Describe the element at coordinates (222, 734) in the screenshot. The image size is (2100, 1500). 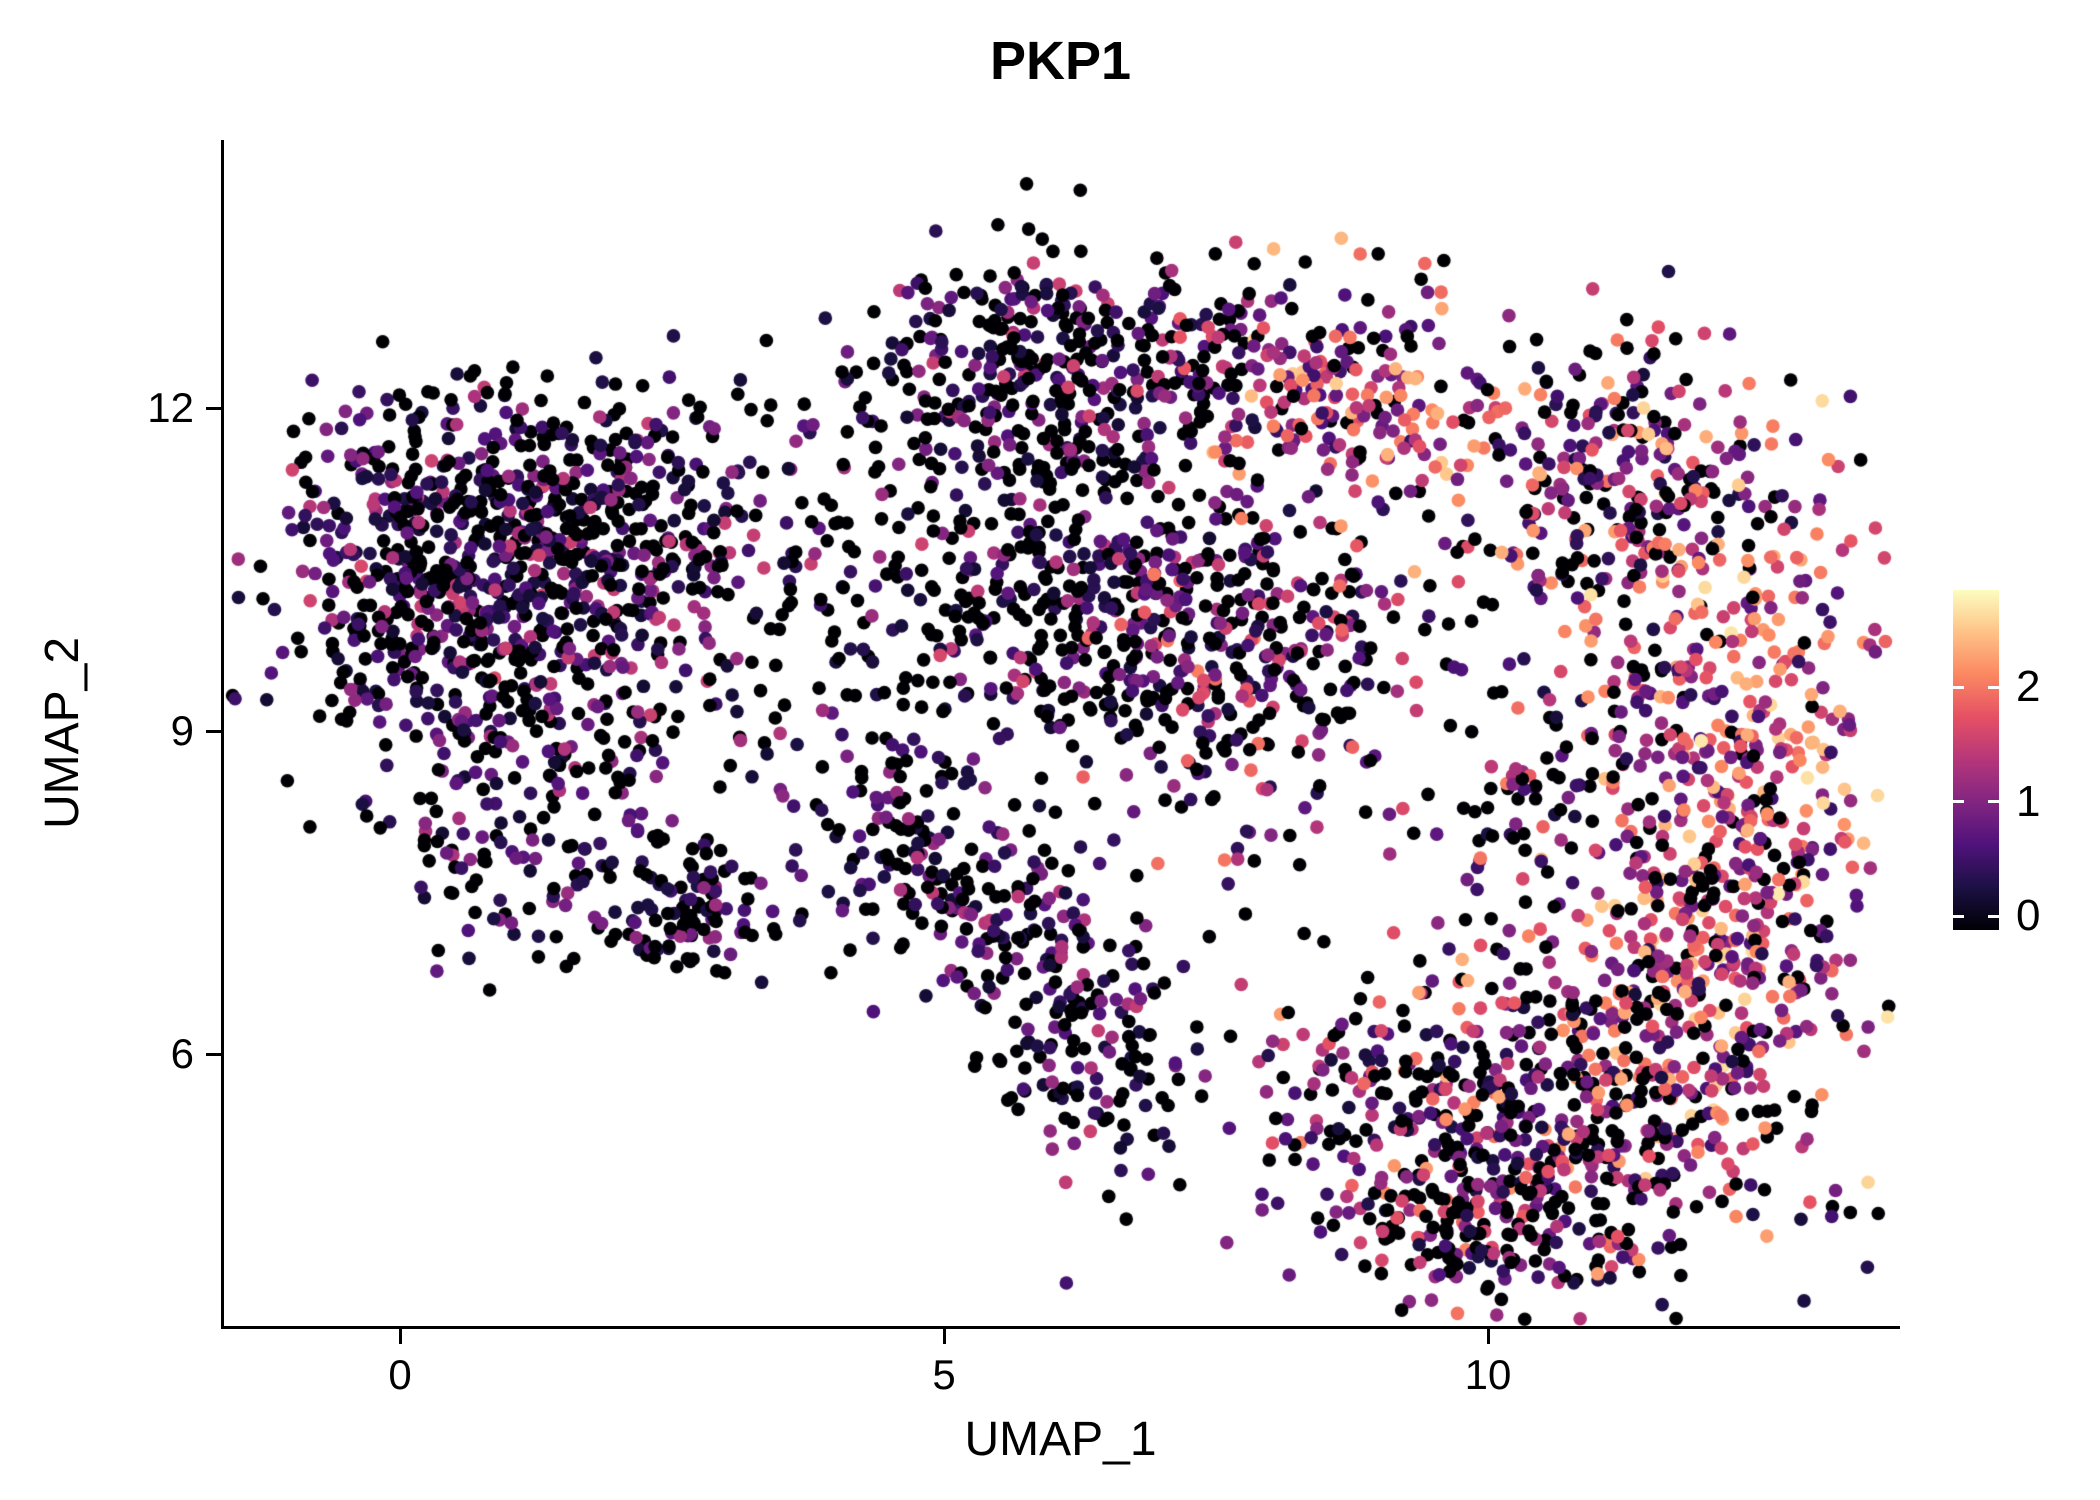
I see `y-axis-line` at that location.